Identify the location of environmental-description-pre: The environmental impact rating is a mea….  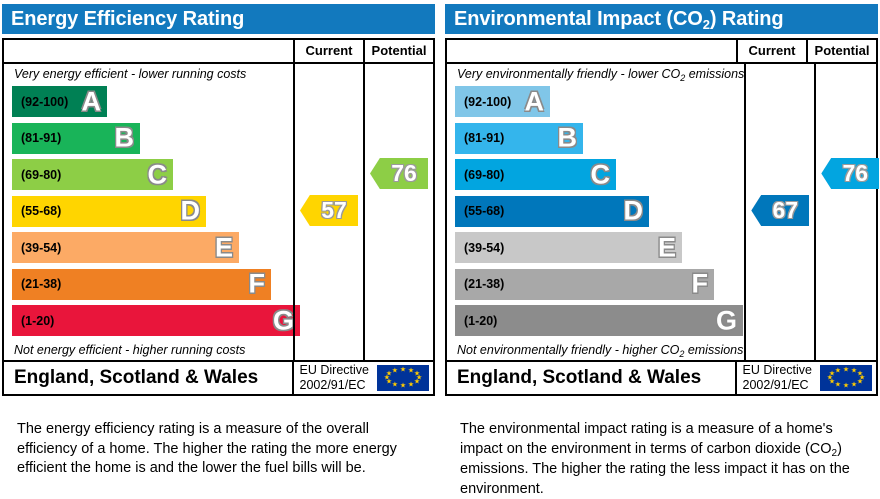
(646, 439).